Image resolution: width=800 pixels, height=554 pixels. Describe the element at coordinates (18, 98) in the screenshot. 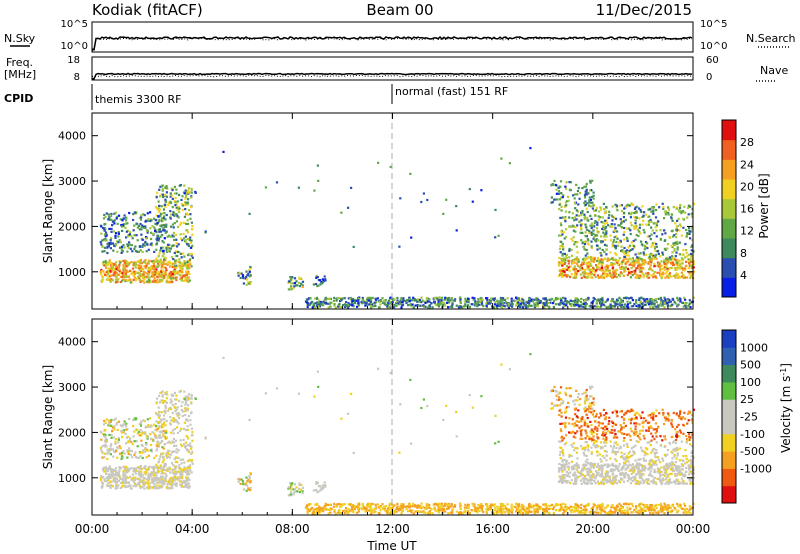

I see `cpid-label: CPID` at that location.